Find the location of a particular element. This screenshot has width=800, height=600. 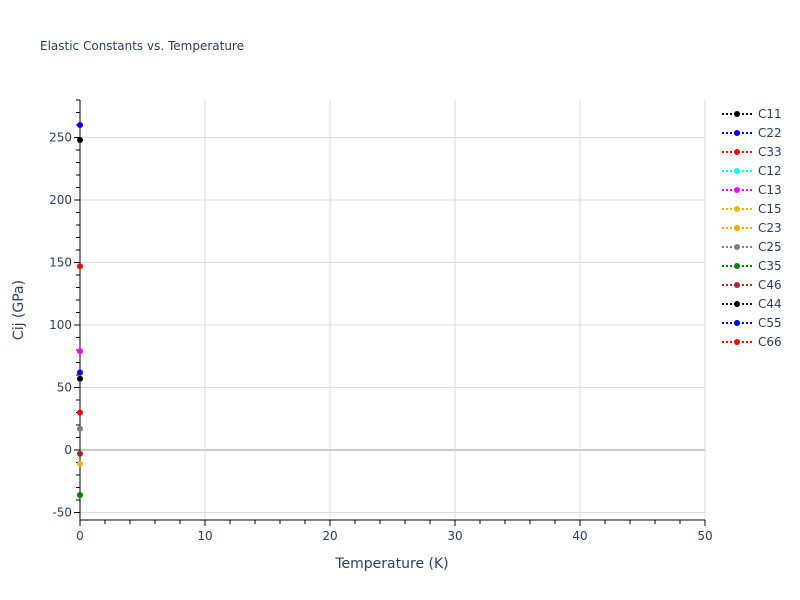

y-axis-label: Cij (GPa) is located at coordinates (19, 310).